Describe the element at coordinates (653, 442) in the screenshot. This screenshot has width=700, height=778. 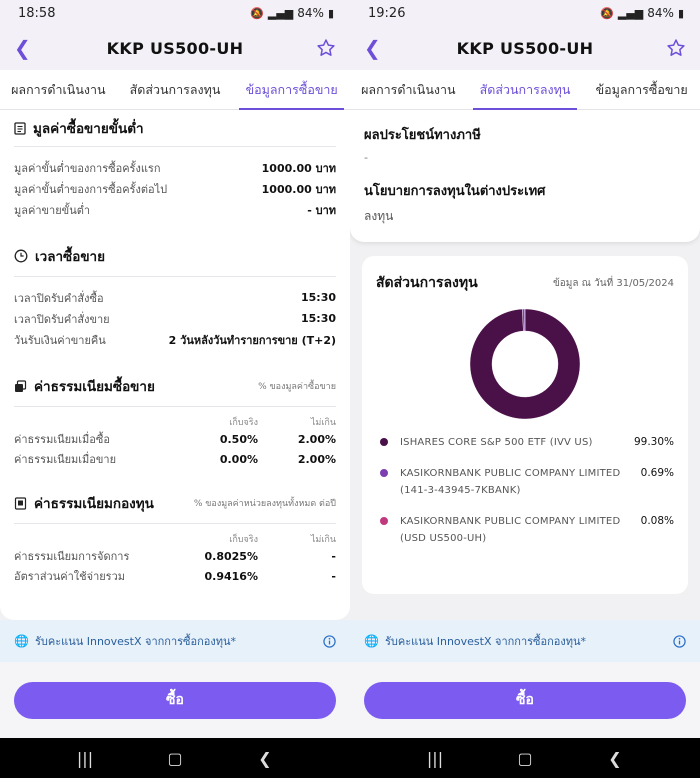
I see `legend-value: 99.30%` at that location.